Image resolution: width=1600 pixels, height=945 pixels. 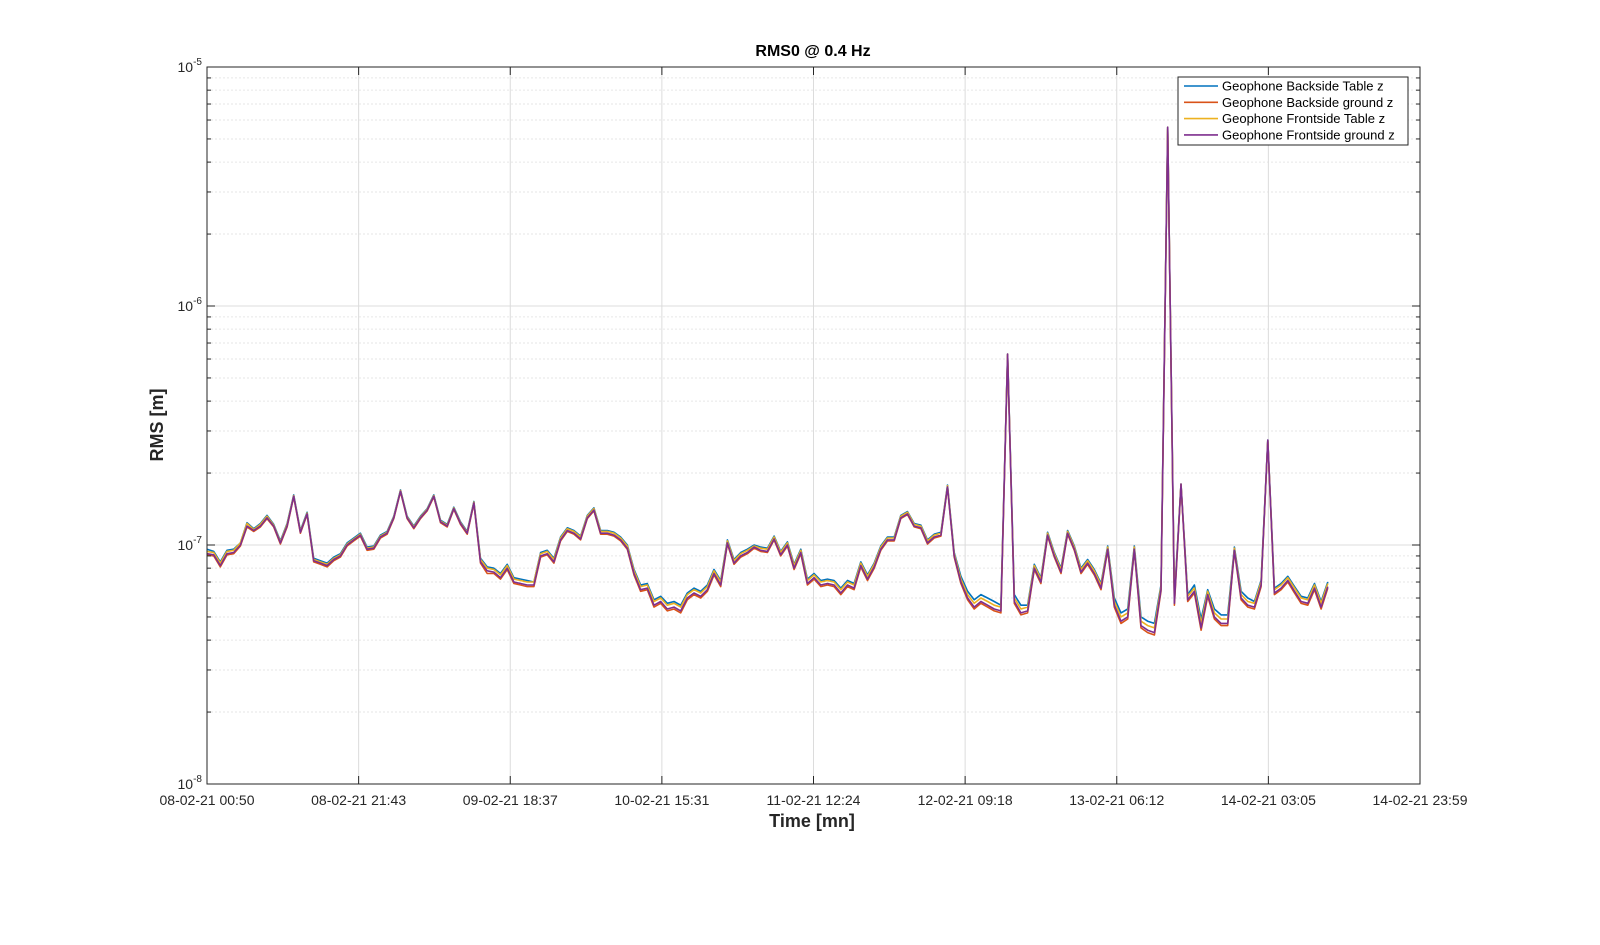 I want to click on y-tick-label: 10⁻⁸, so click(x=190, y=783).